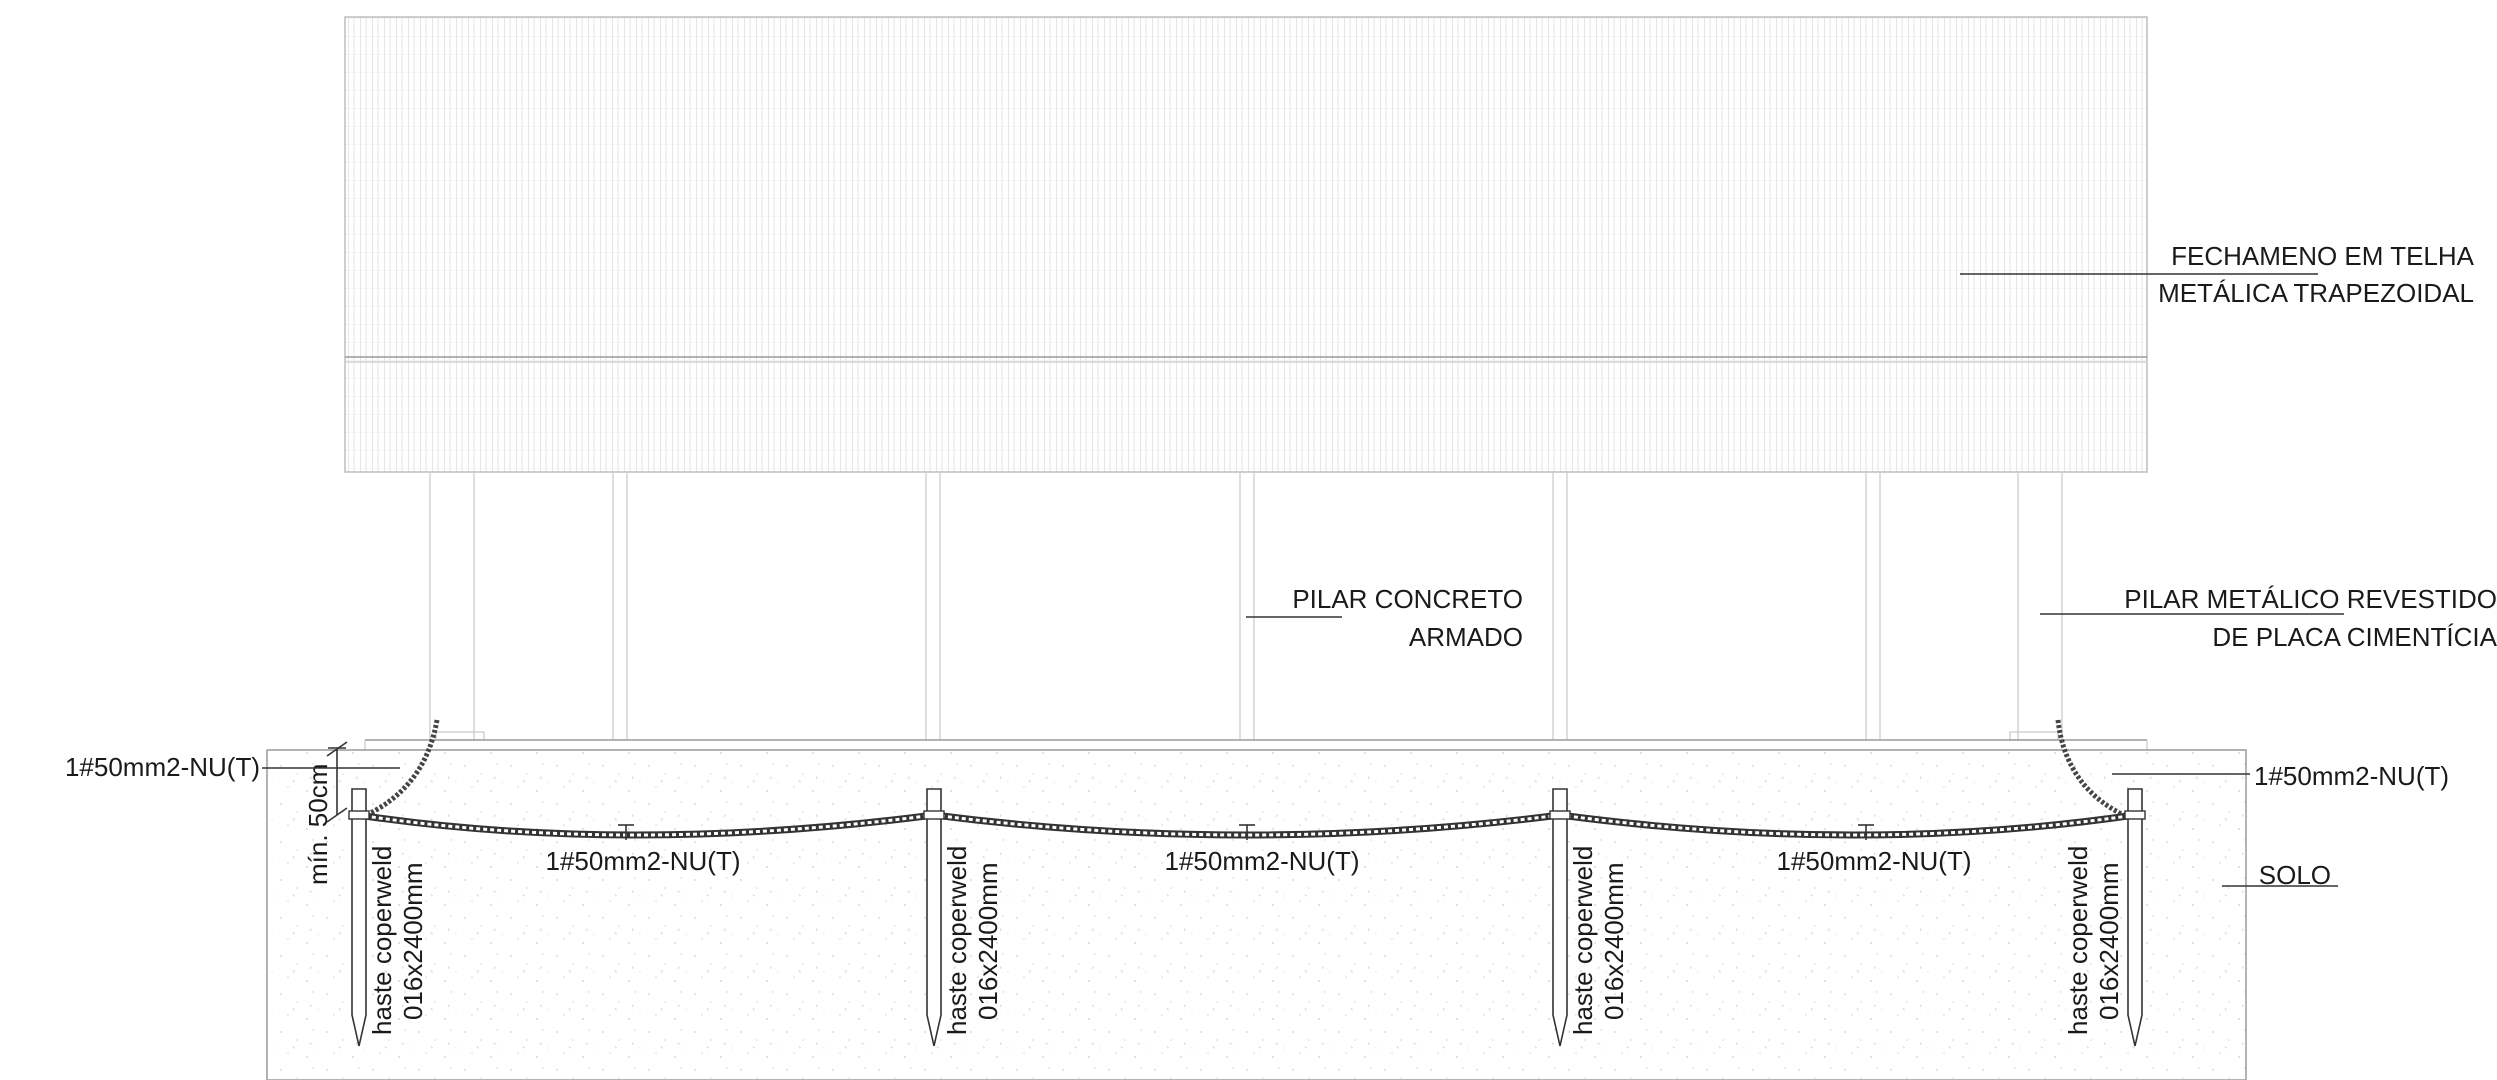 This screenshot has height=1080, width=2497. I want to click on depth-dimension, so click(337, 782).